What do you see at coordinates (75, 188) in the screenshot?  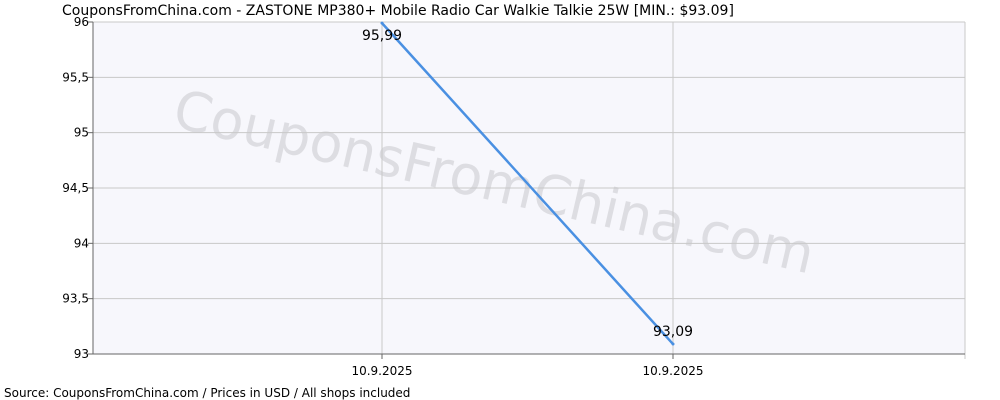 I see `y-tick-label: 94,5` at bounding box center [75, 188].